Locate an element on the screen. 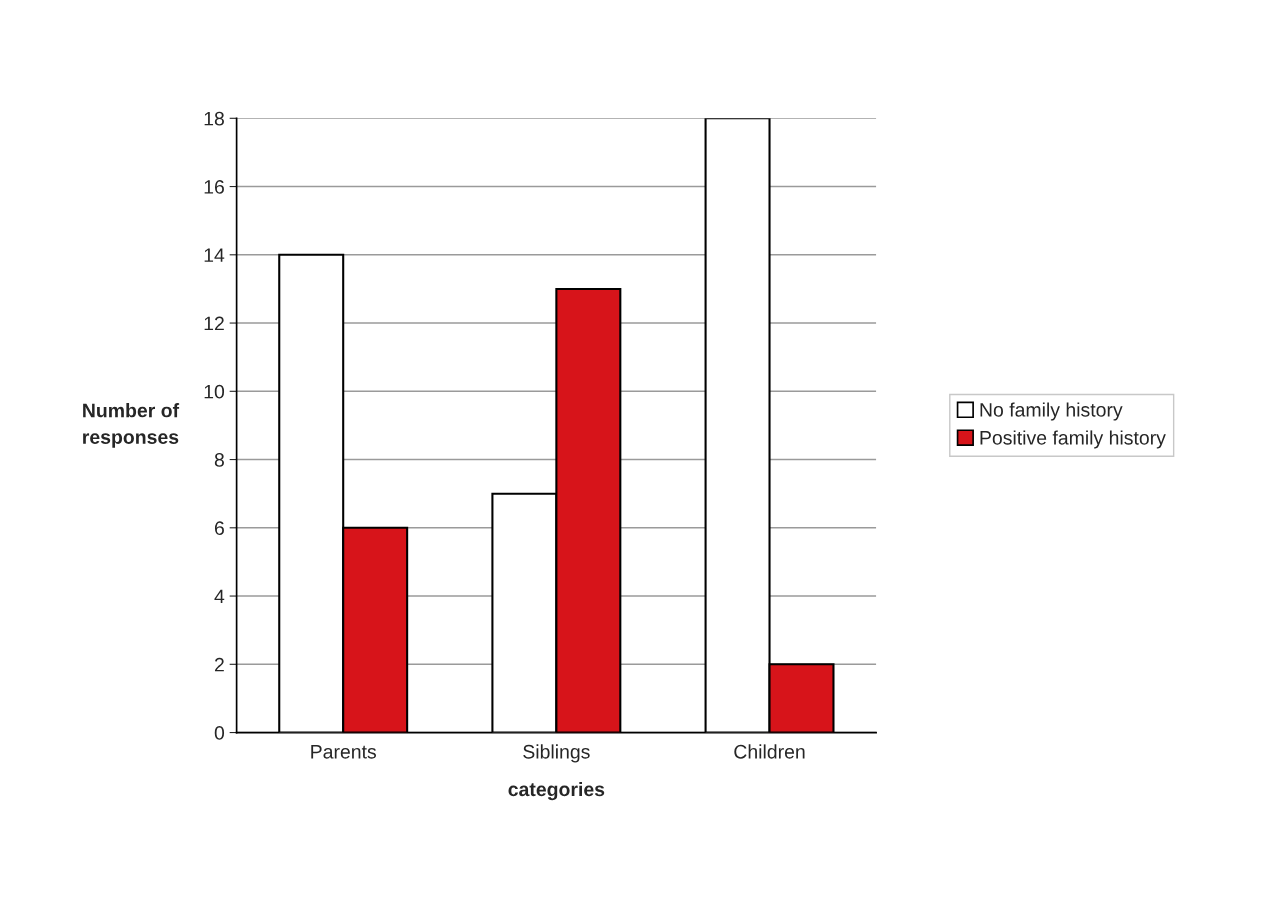 The height and width of the screenshot is (910, 1279). y-tick-label: 18 is located at coordinates (214, 118).